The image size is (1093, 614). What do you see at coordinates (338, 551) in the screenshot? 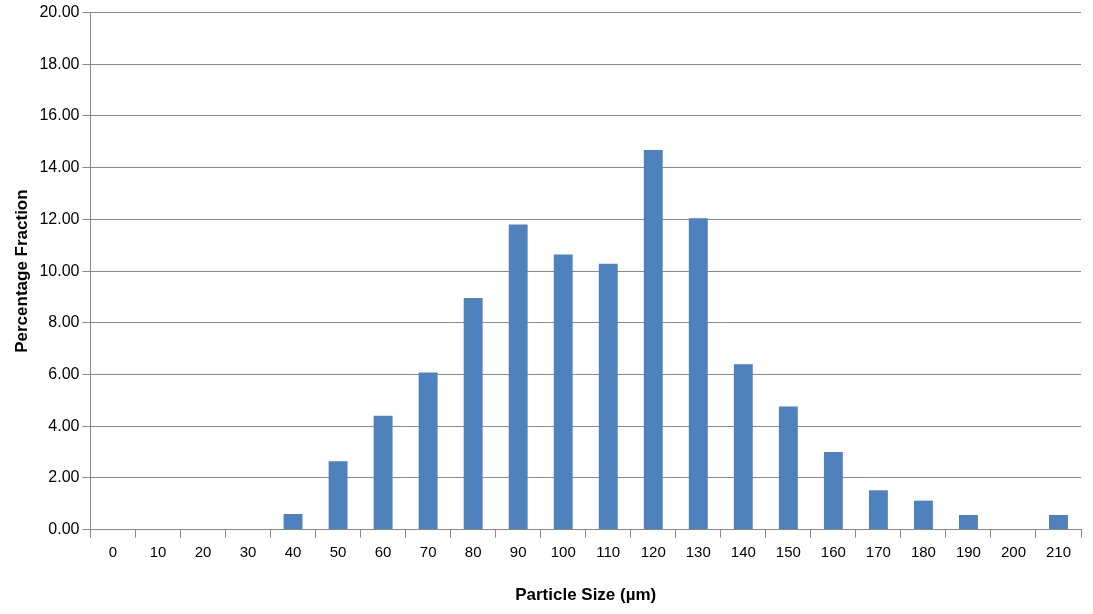
I see `x-tick-label: 50` at bounding box center [338, 551].